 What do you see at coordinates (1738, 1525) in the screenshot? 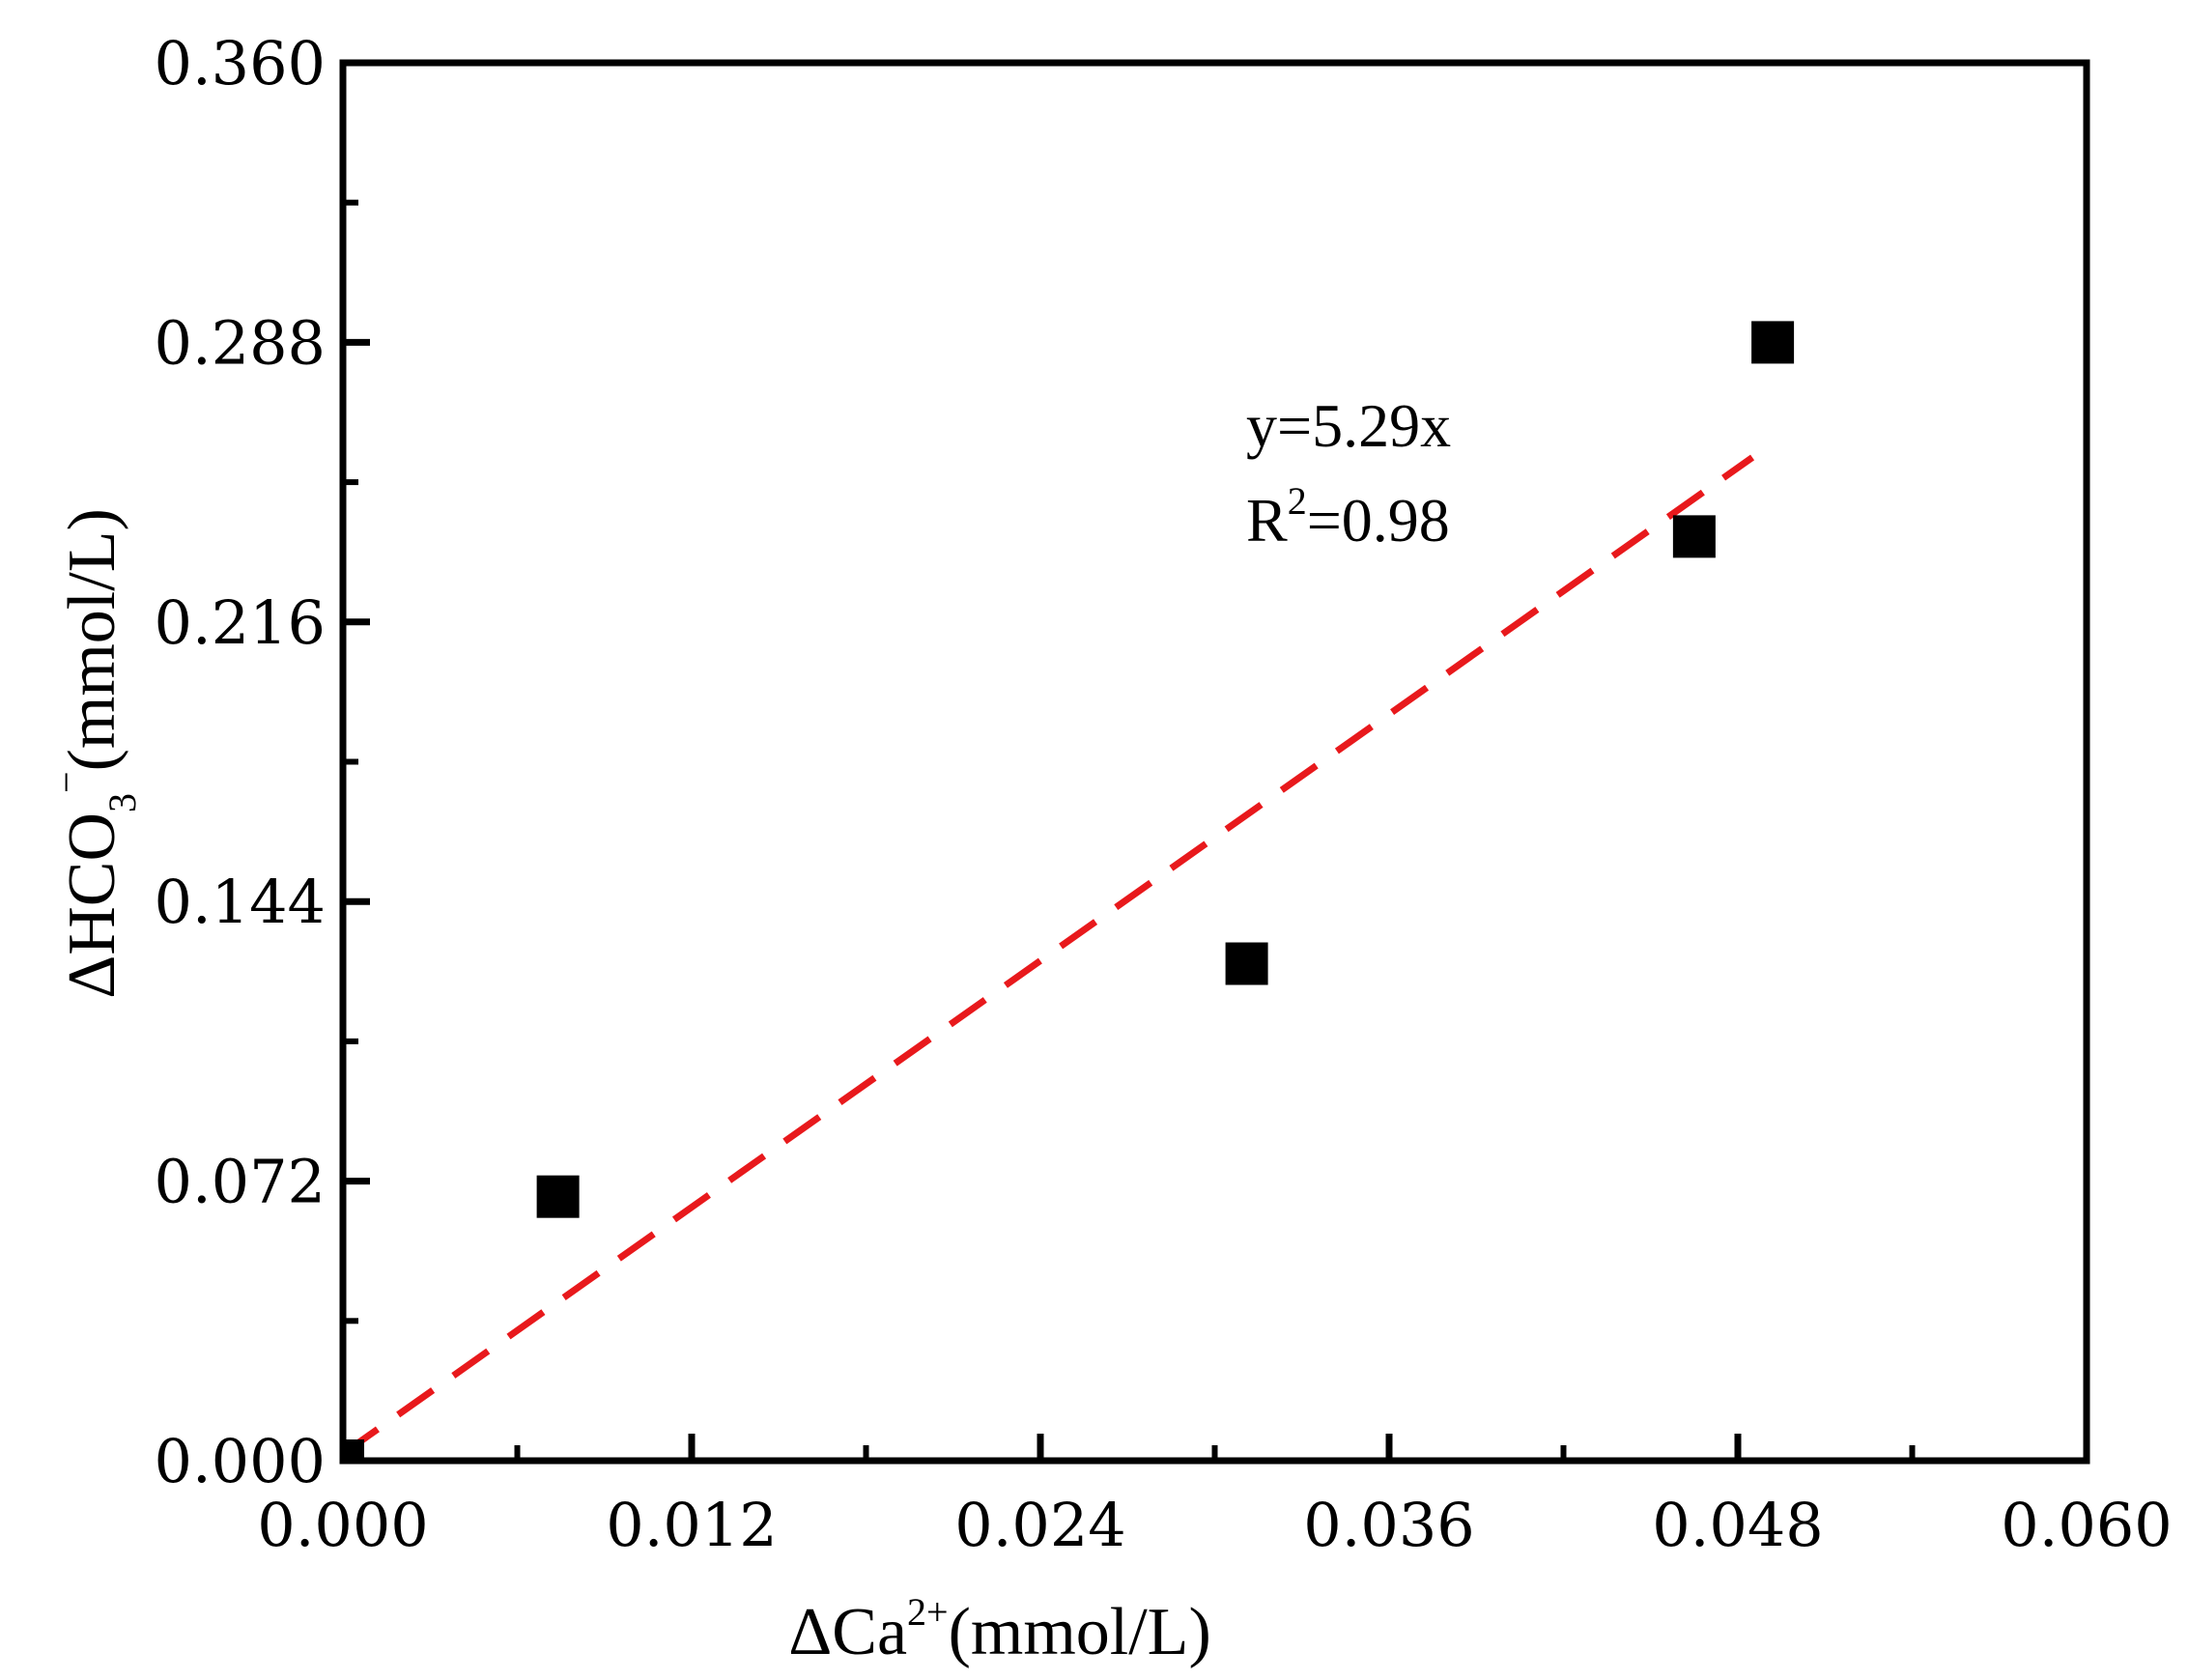
I see `x-tick-label: 0.048` at bounding box center [1738, 1525].